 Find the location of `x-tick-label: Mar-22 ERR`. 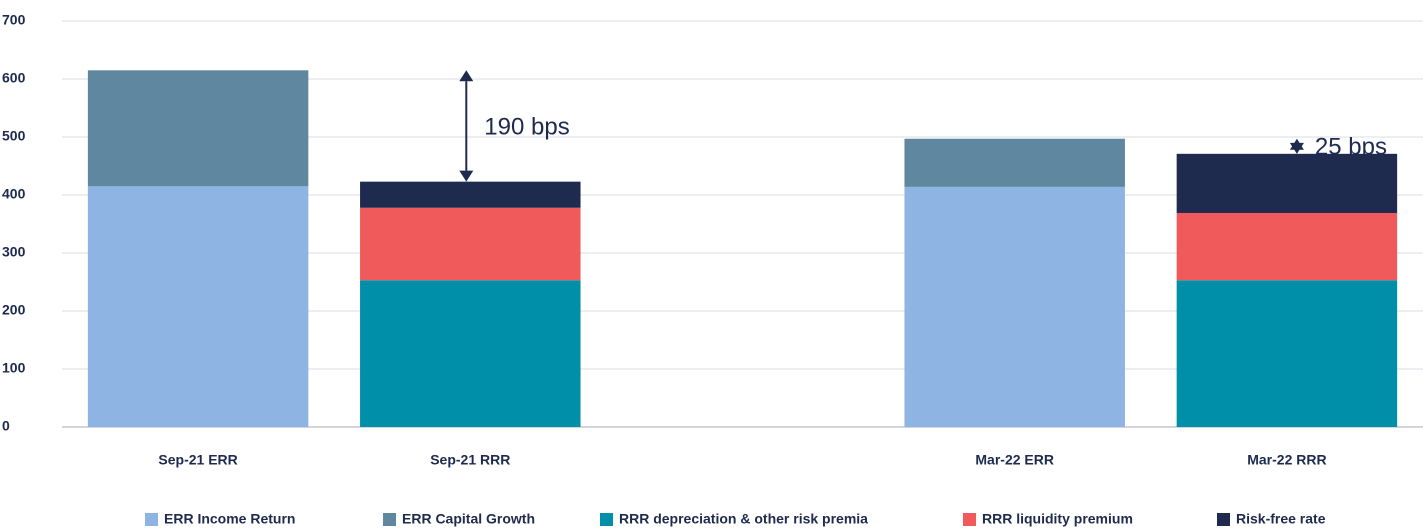

x-tick-label: Mar-22 ERR is located at coordinates (1014, 460).